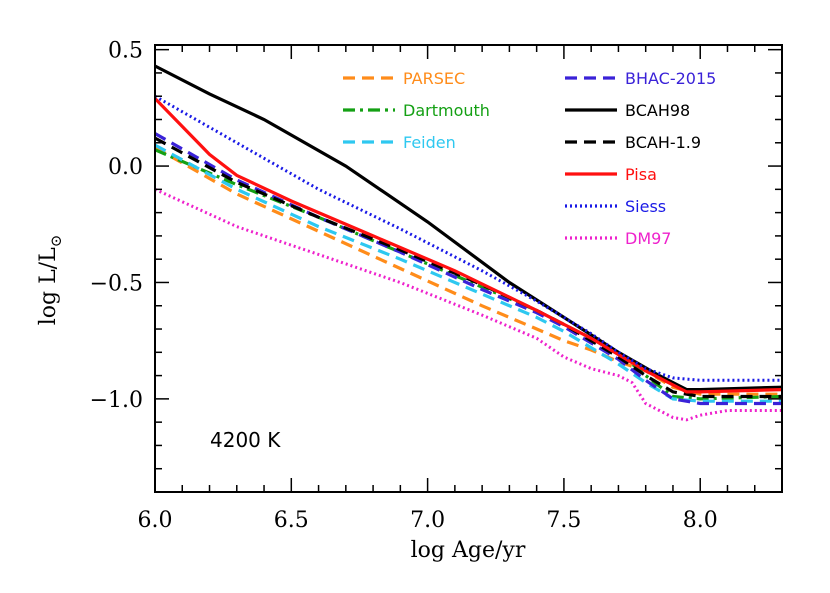 This screenshot has width=830, height=593. Describe the element at coordinates (645, 206) in the screenshot. I see `legend-label-siess: Siess` at that location.